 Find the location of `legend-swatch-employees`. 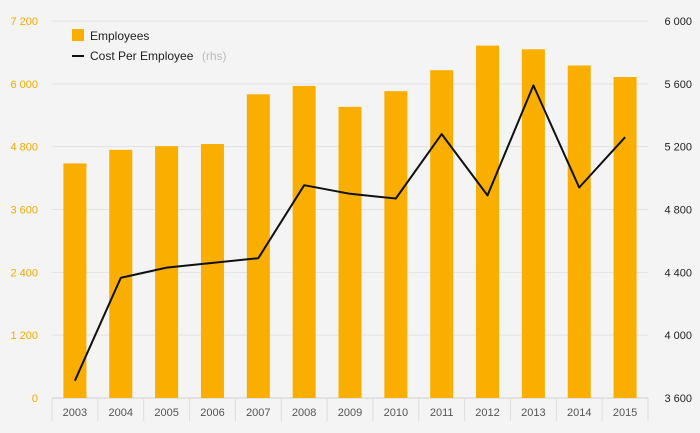

legend-swatch-employees is located at coordinates (78, 35).